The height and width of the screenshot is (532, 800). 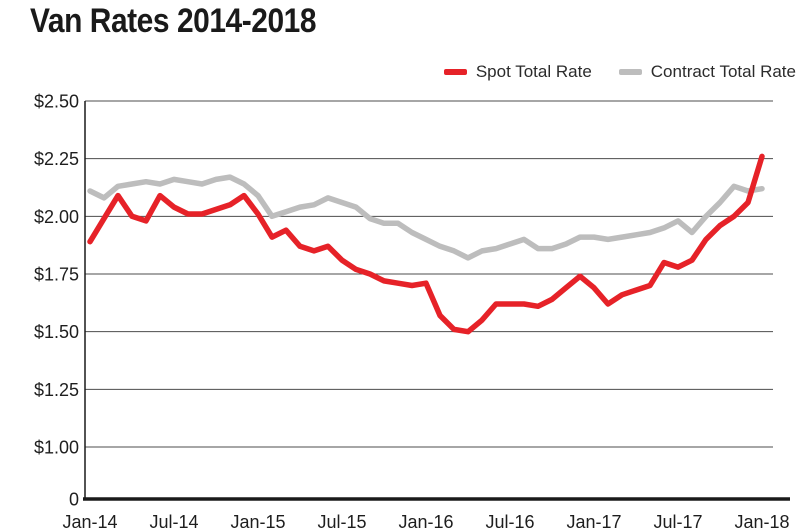 What do you see at coordinates (723, 71) in the screenshot?
I see `legend-label-contract: Contract Total Rate` at bounding box center [723, 71].